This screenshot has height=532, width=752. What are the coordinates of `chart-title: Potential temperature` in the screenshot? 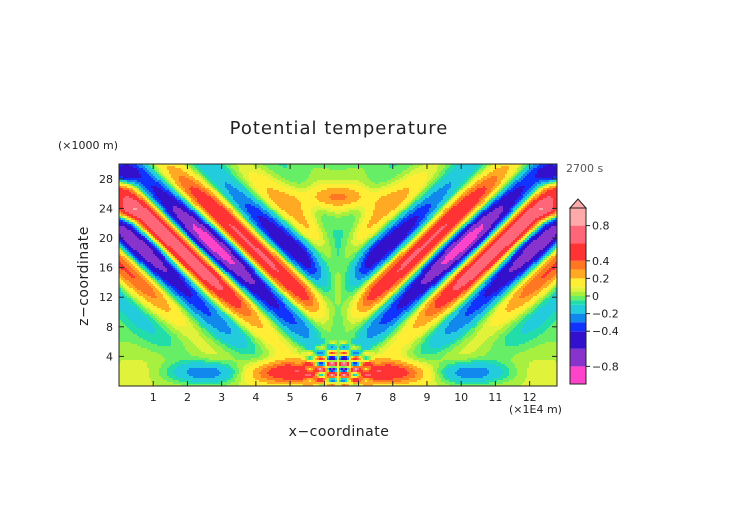 It's located at (339, 128).